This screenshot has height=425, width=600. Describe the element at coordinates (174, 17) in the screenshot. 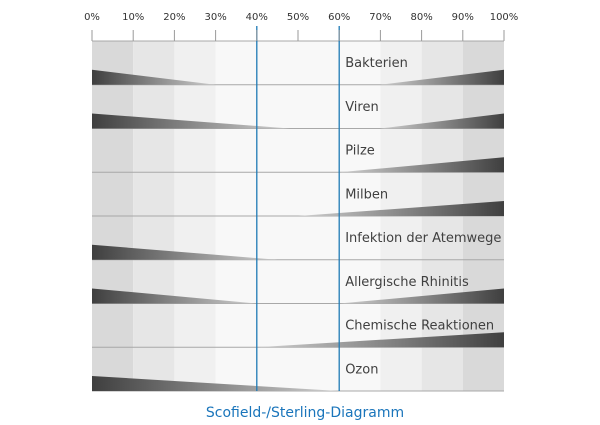

I see `x-tick-label: 20%` at that location.